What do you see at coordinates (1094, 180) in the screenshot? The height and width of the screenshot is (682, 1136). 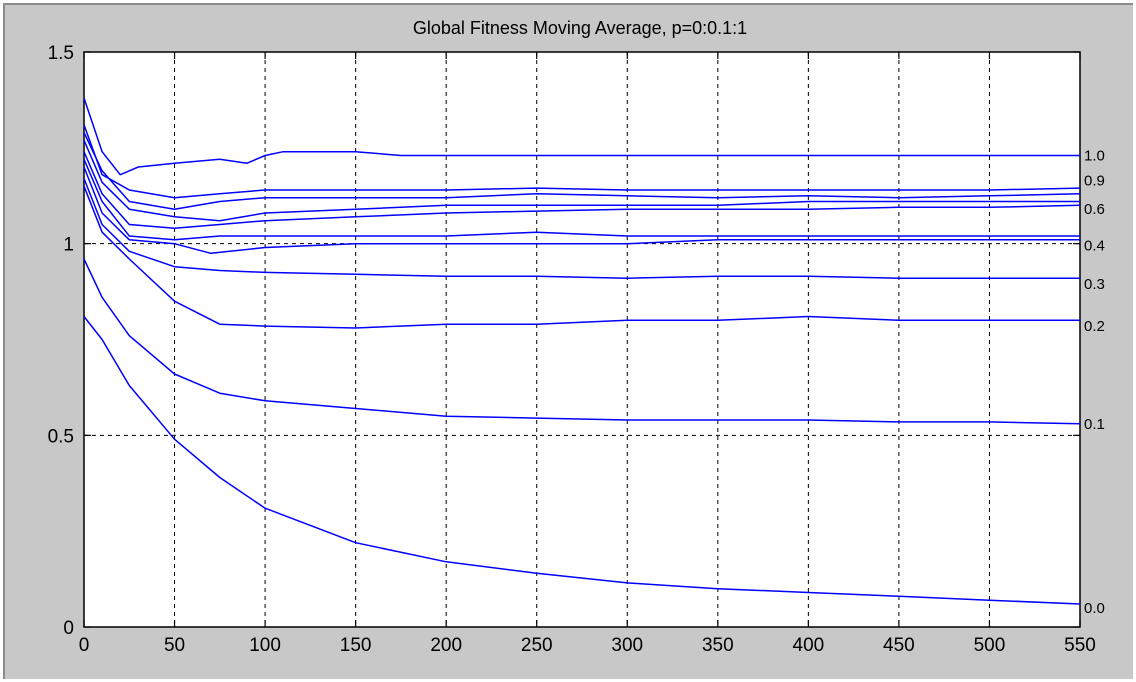 I see `series-label: 0.9` at bounding box center [1094, 180].